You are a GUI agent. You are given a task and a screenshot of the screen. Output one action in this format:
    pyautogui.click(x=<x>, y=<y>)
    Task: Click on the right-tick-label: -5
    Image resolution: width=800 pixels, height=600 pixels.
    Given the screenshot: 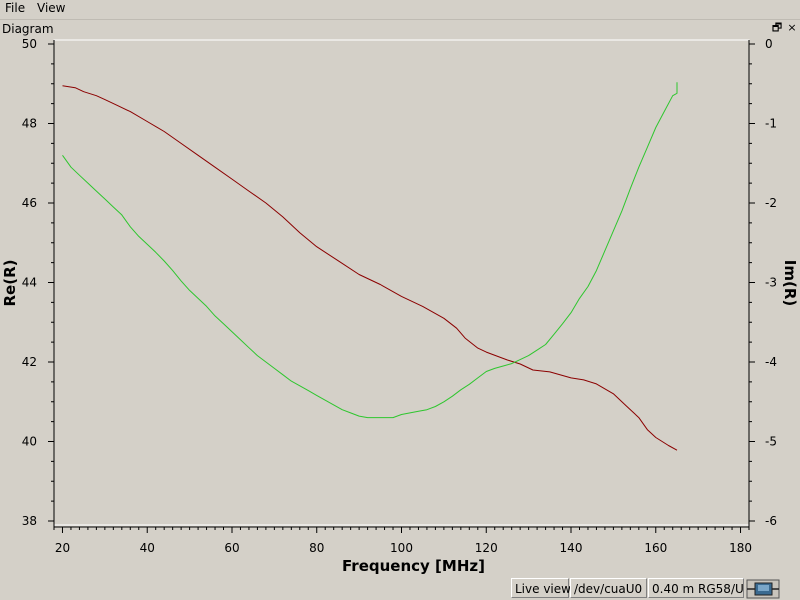 What is the action you would take?
    pyautogui.click(x=771, y=442)
    